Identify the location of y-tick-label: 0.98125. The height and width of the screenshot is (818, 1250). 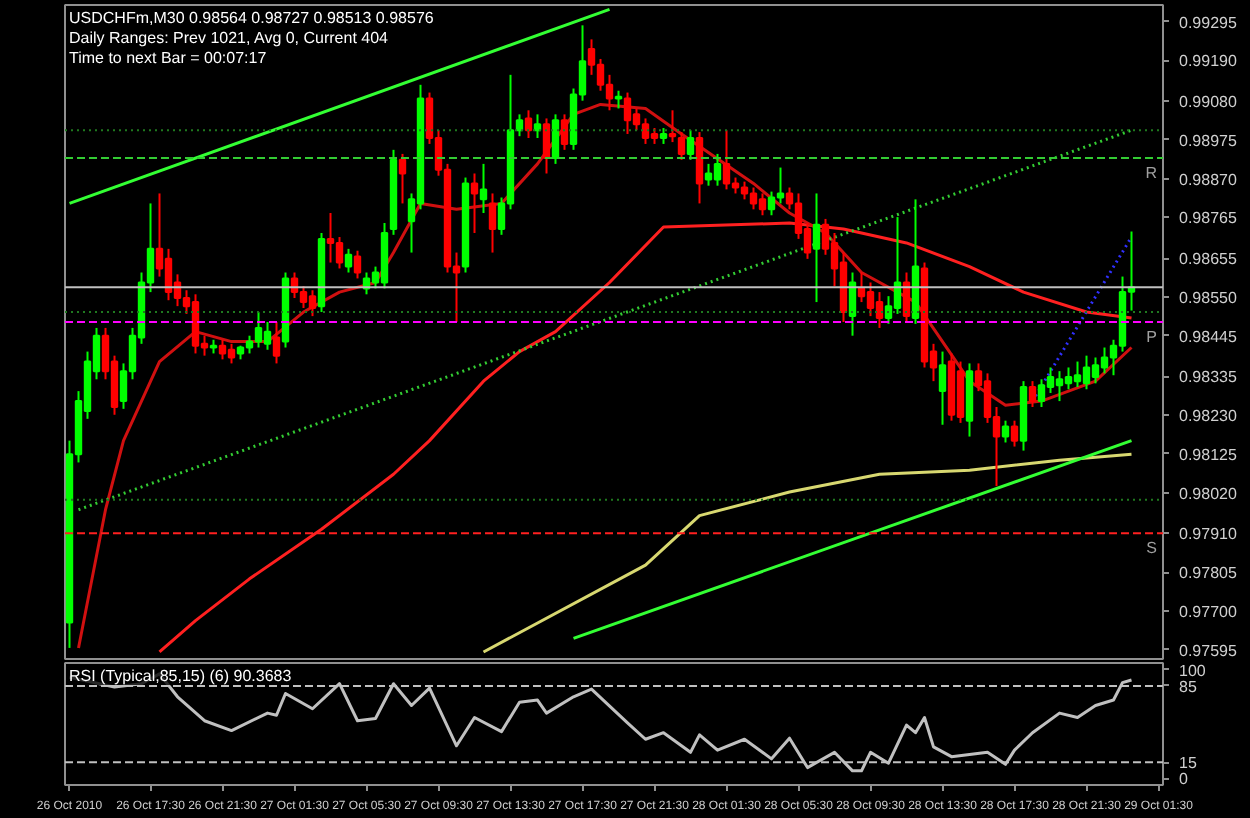
(1208, 454).